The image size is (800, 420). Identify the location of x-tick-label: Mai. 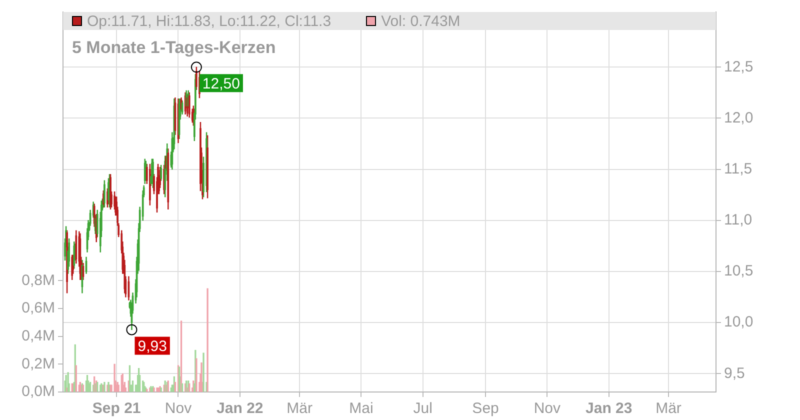
(361, 409).